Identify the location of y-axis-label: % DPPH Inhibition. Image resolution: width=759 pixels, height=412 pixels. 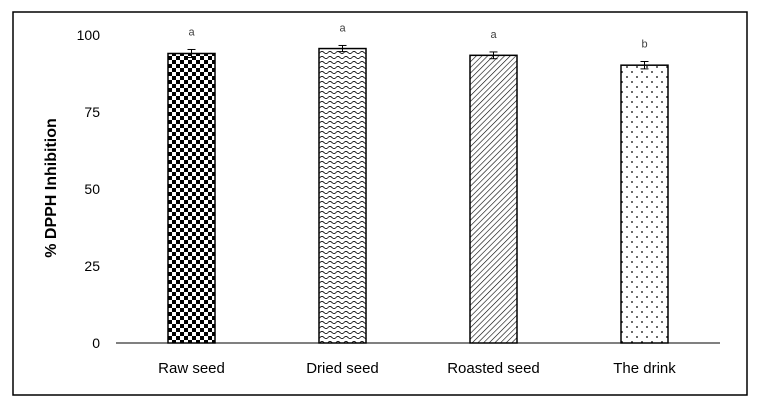
(51, 188).